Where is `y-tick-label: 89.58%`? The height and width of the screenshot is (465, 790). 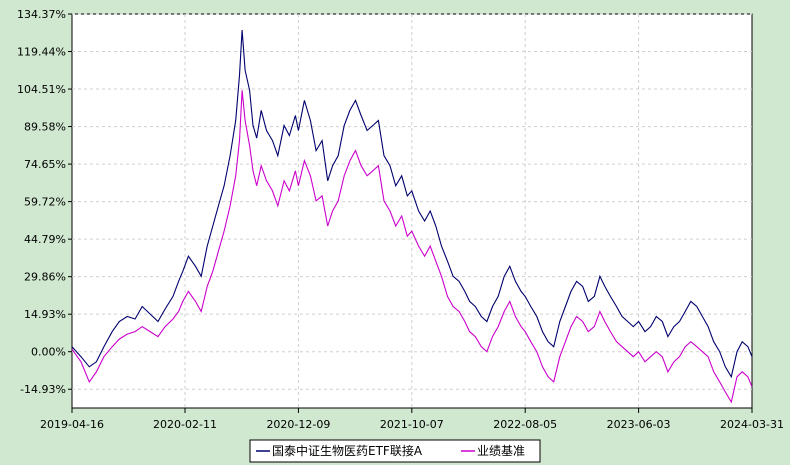 y-tick-label: 89.58% is located at coordinates (45, 127).